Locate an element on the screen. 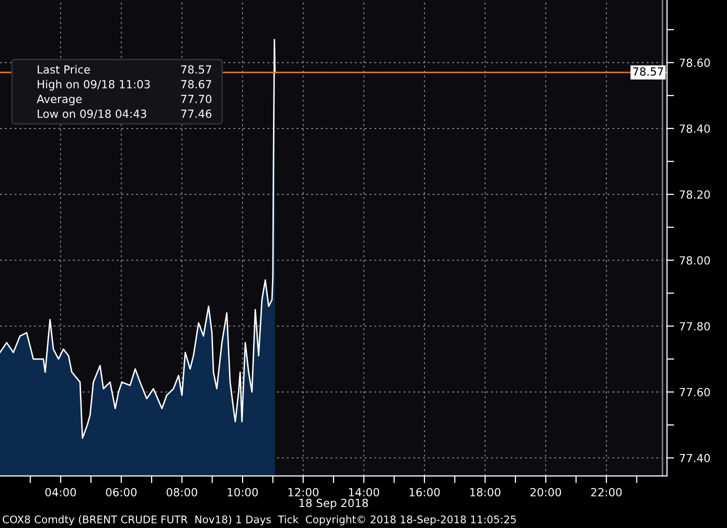 The height and width of the screenshot is (528, 727). y-tick-label: 77.80 is located at coordinates (695, 326).